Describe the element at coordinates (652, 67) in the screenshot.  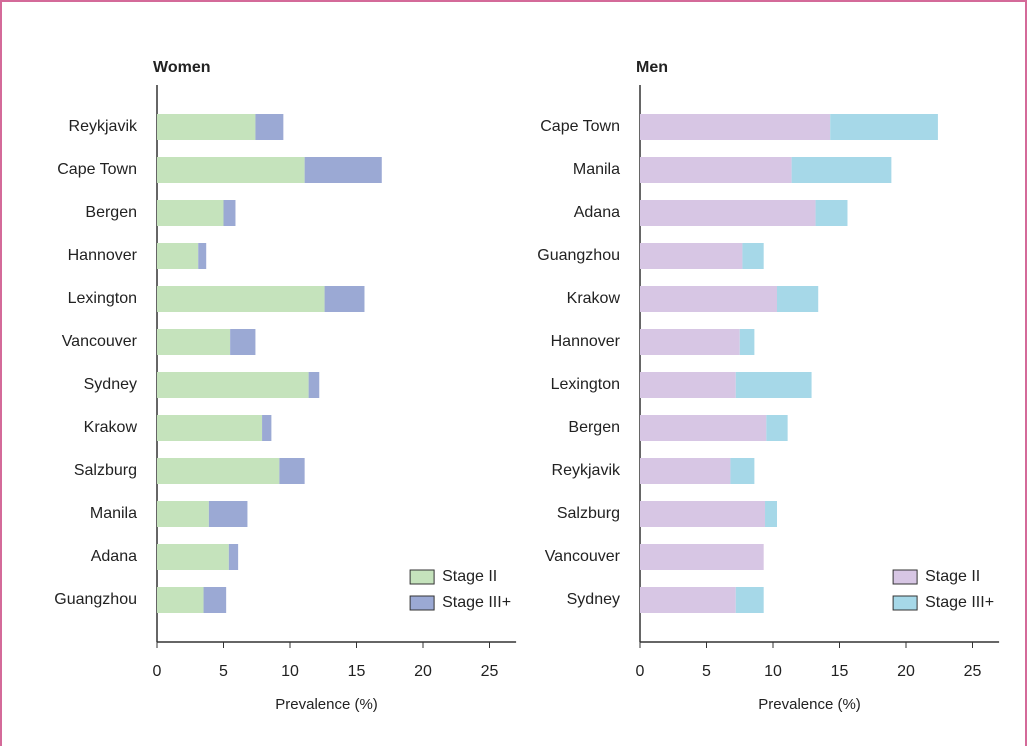
I see `chart-title: Men` at that location.